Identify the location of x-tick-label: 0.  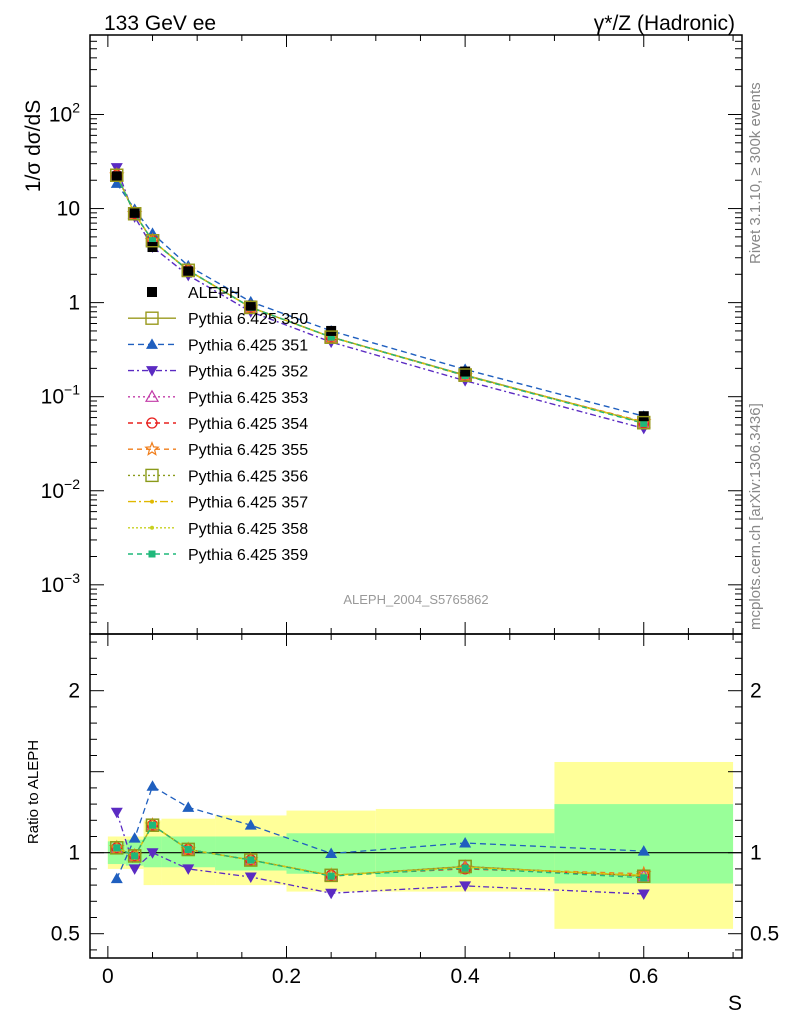
(108, 976).